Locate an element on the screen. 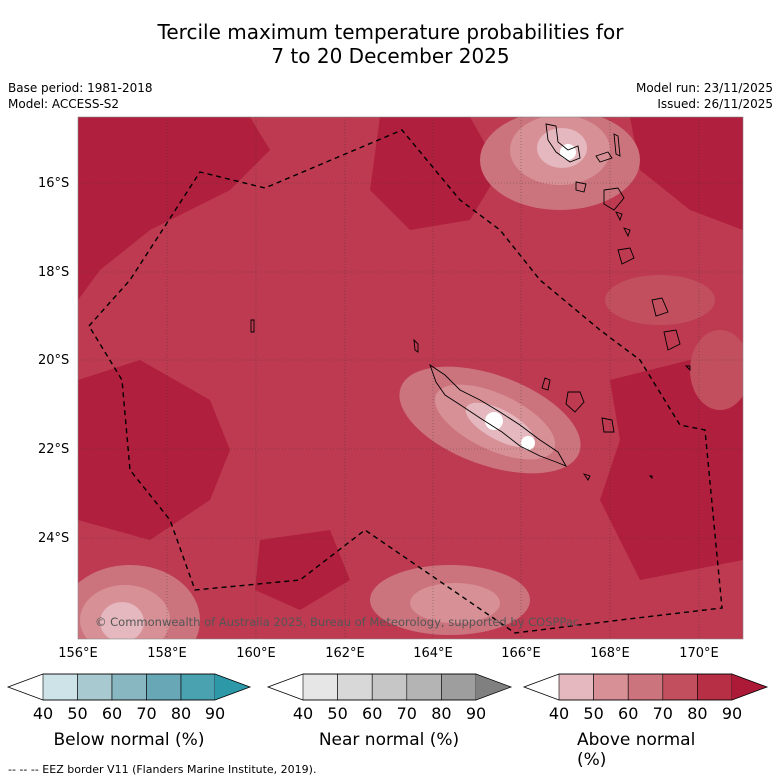 Image resolution: width=781 pixels, height=781 pixels. colorbar-above is located at coordinates (645, 687).